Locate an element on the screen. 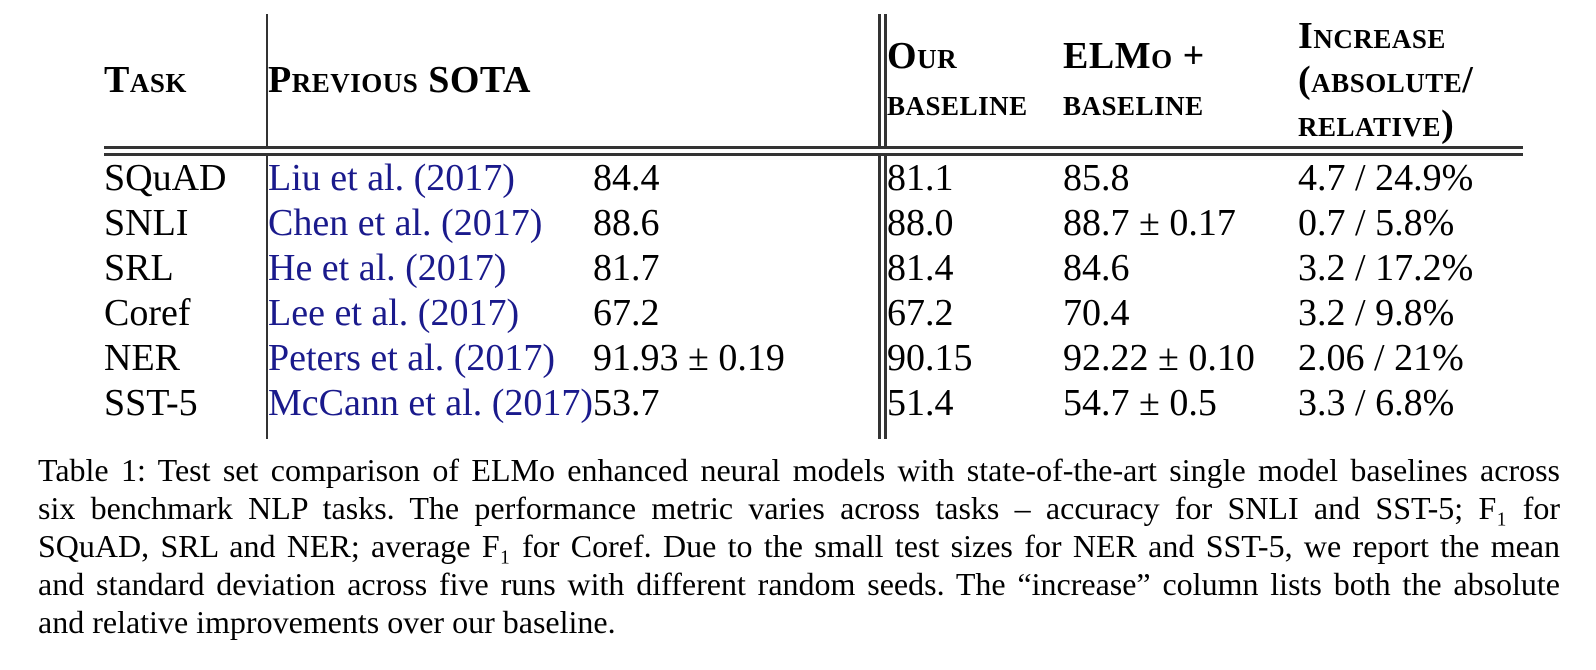 This screenshot has width=1596, height=670. our-baseline-value: 90.15 is located at coordinates (930, 358).